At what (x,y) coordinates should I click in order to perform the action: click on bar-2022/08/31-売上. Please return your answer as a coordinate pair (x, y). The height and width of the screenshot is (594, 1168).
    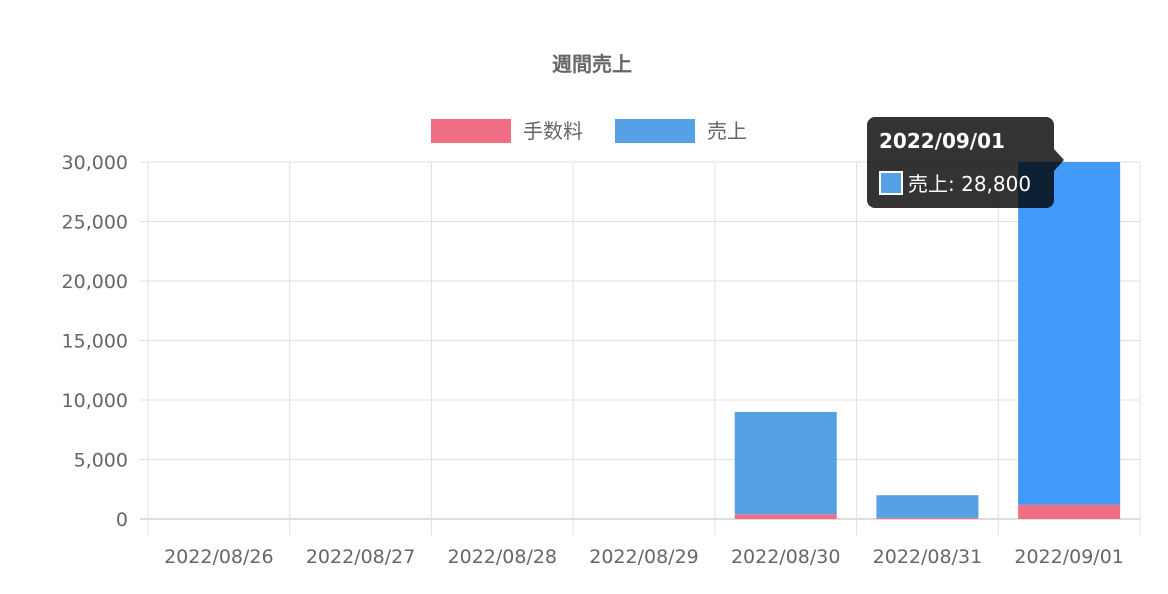
    Looking at the image, I should click on (927, 506).